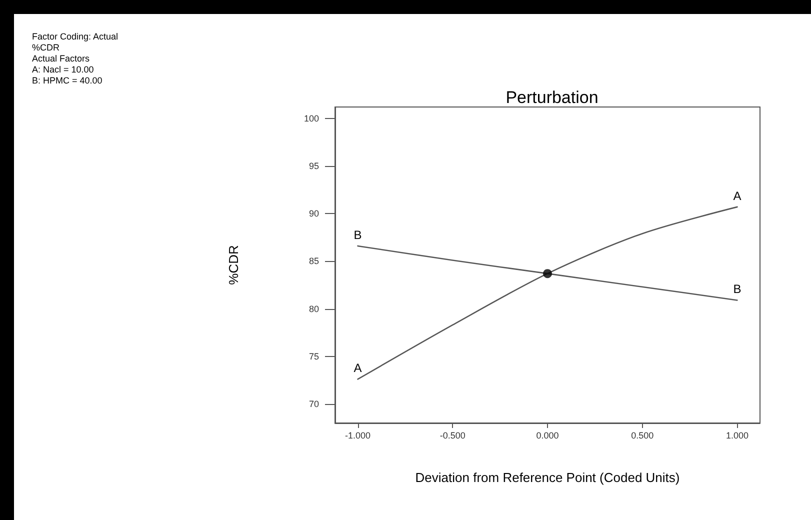 This screenshot has width=811, height=520. I want to click on text: %CDR, so click(46, 47).